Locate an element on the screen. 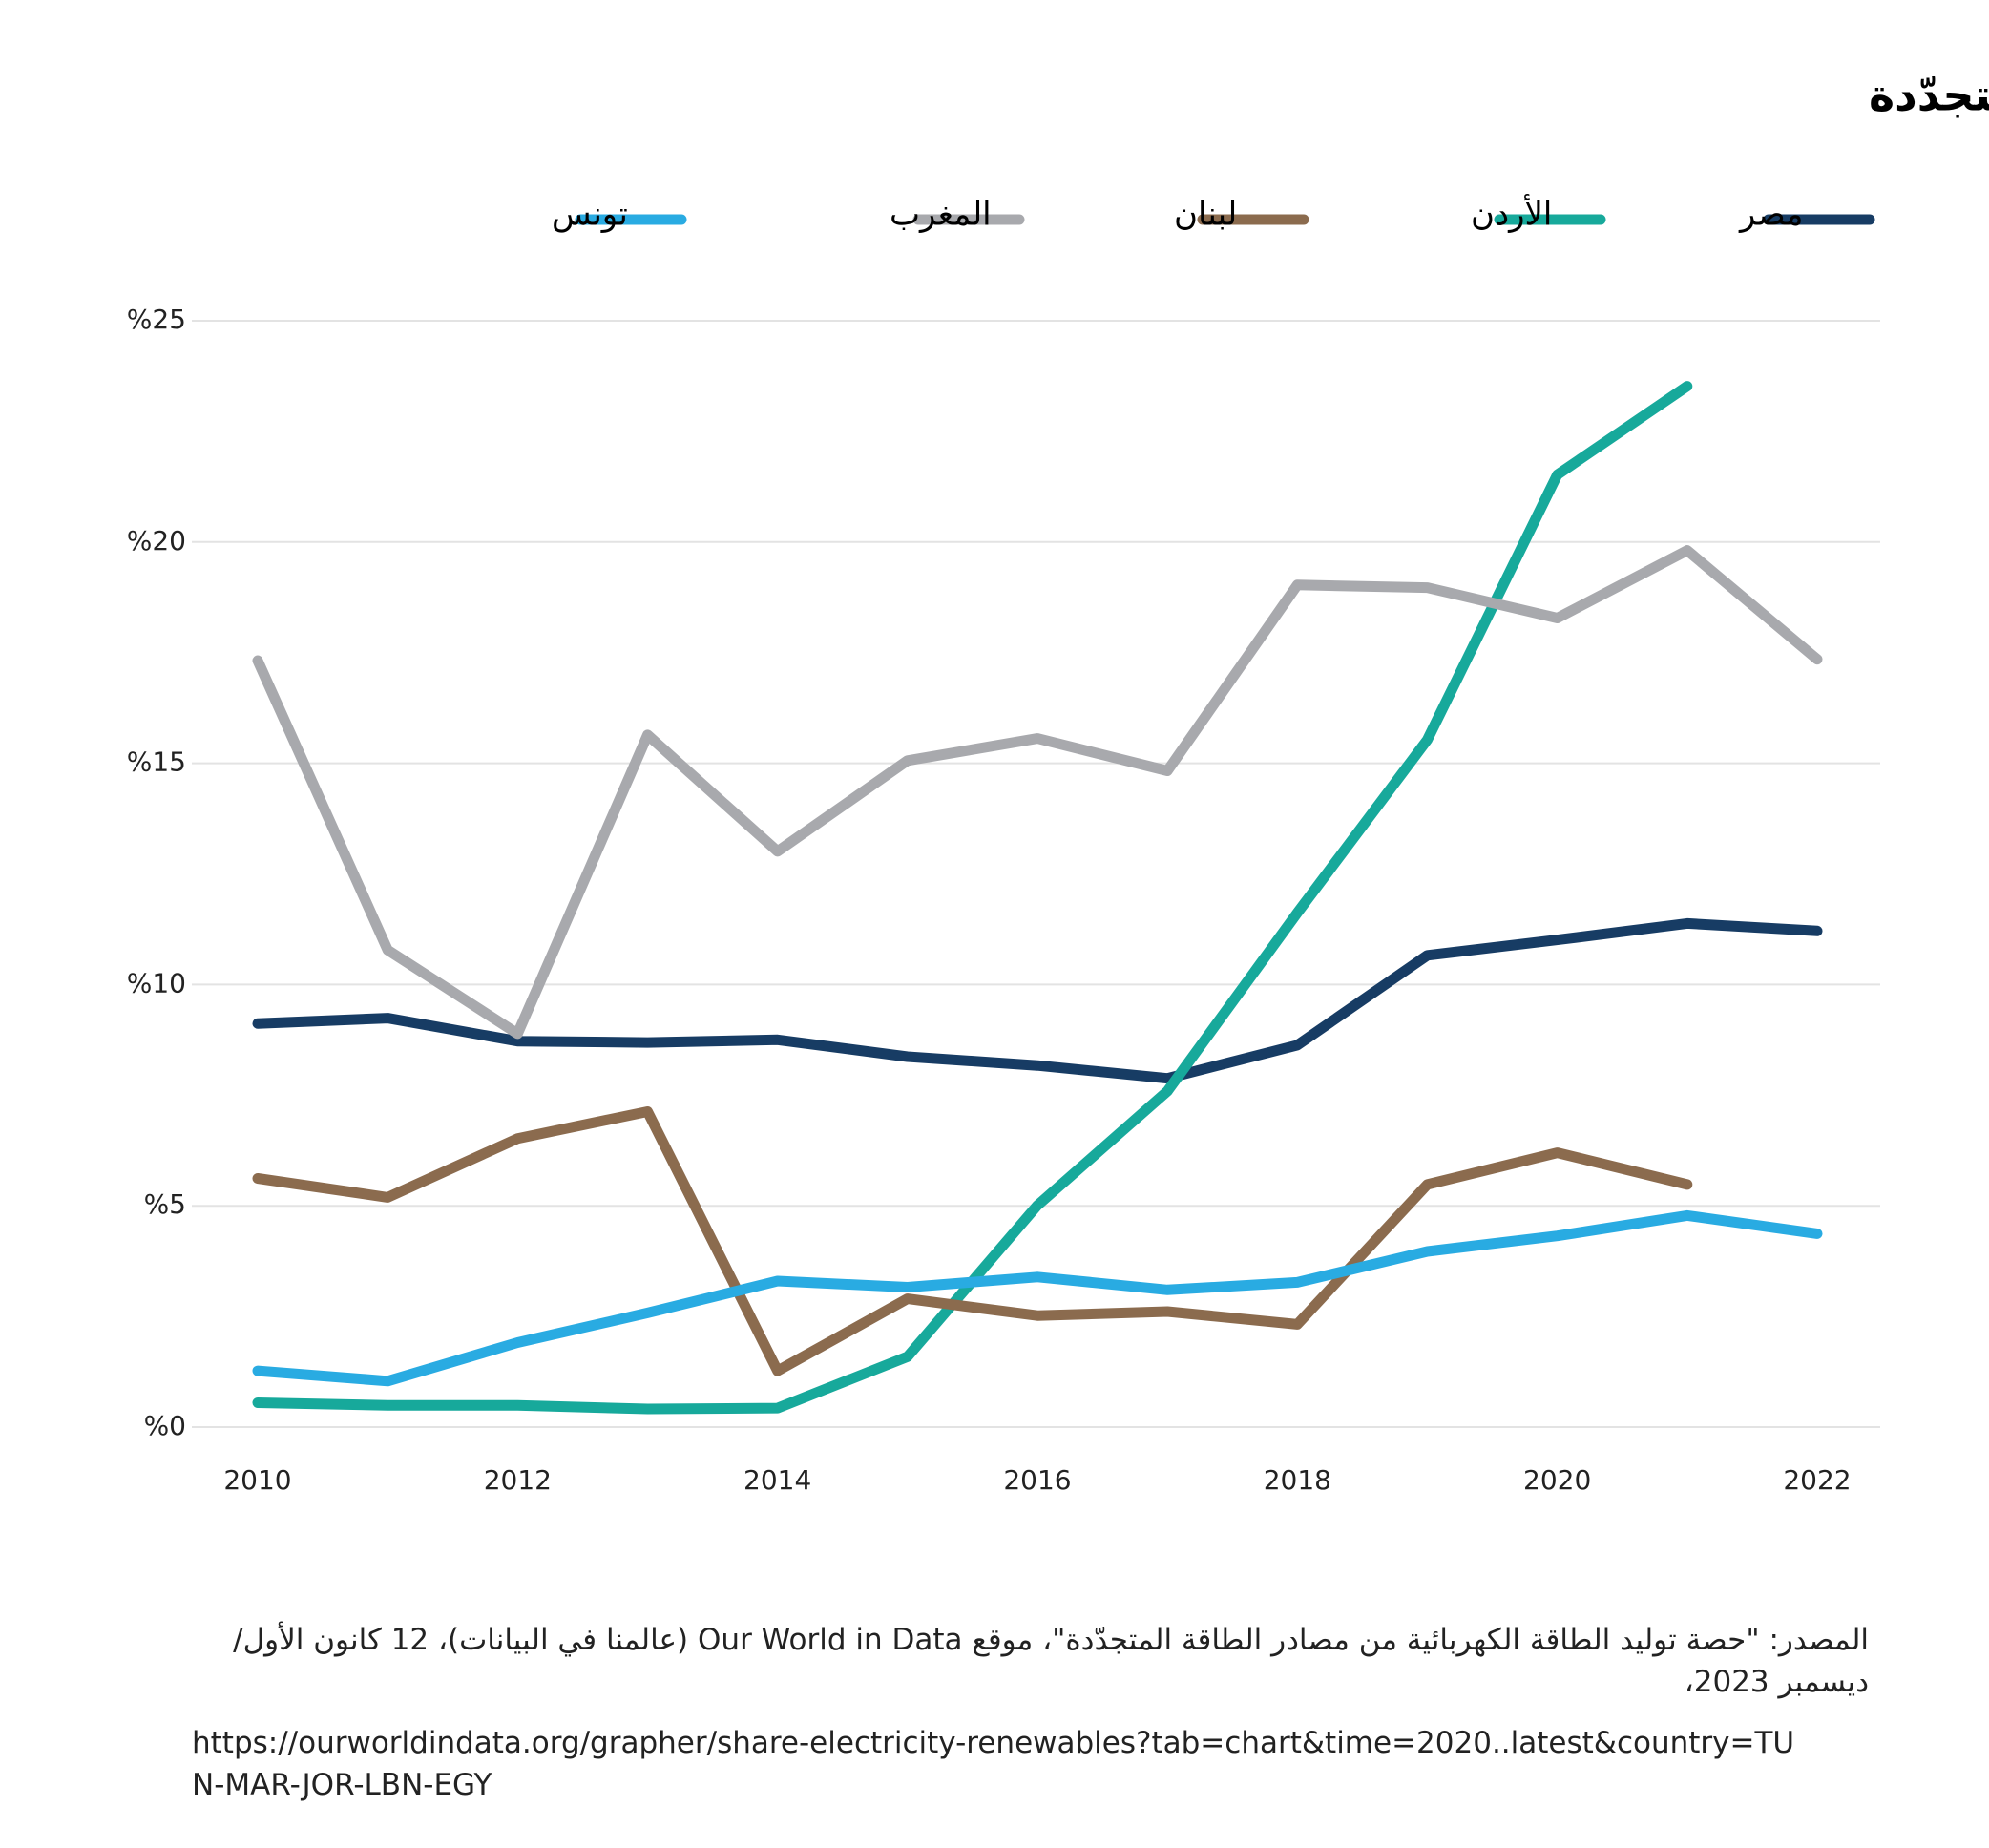 The image size is (1989, 1848). x-tick-label: 2010 is located at coordinates (257, 1480).